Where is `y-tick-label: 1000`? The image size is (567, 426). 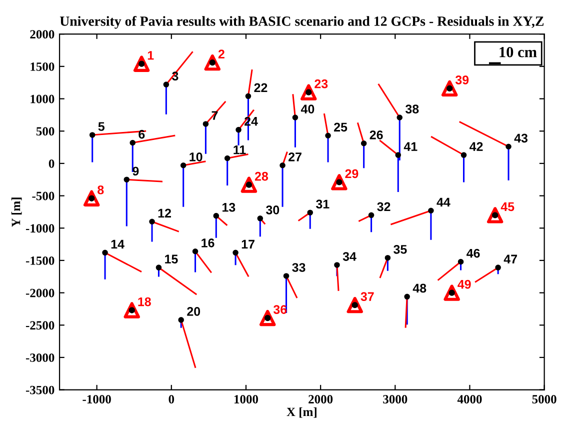
y-tick-label: 1000 is located at coordinates (42, 99).